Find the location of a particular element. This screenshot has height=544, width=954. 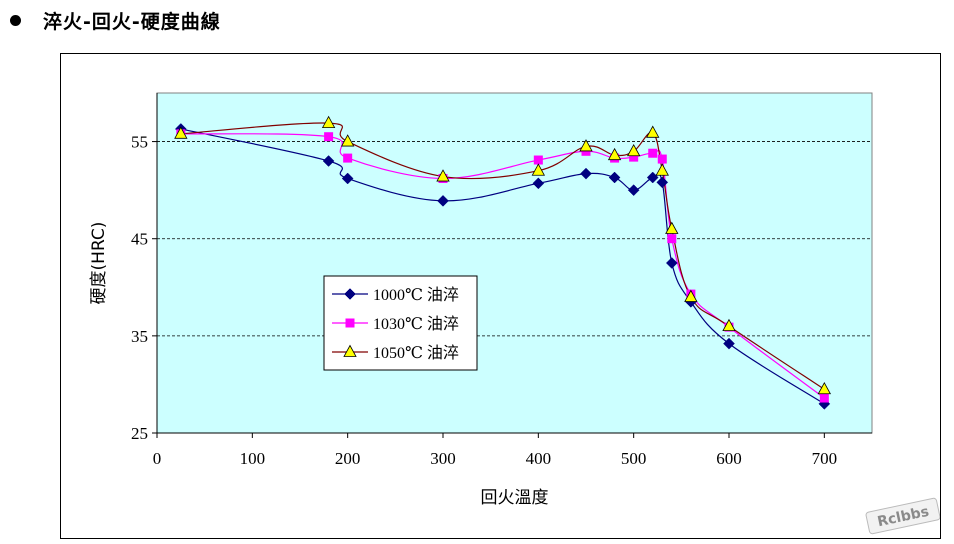

legend-label-3: 1050℃ 油淬 is located at coordinates (416, 353).